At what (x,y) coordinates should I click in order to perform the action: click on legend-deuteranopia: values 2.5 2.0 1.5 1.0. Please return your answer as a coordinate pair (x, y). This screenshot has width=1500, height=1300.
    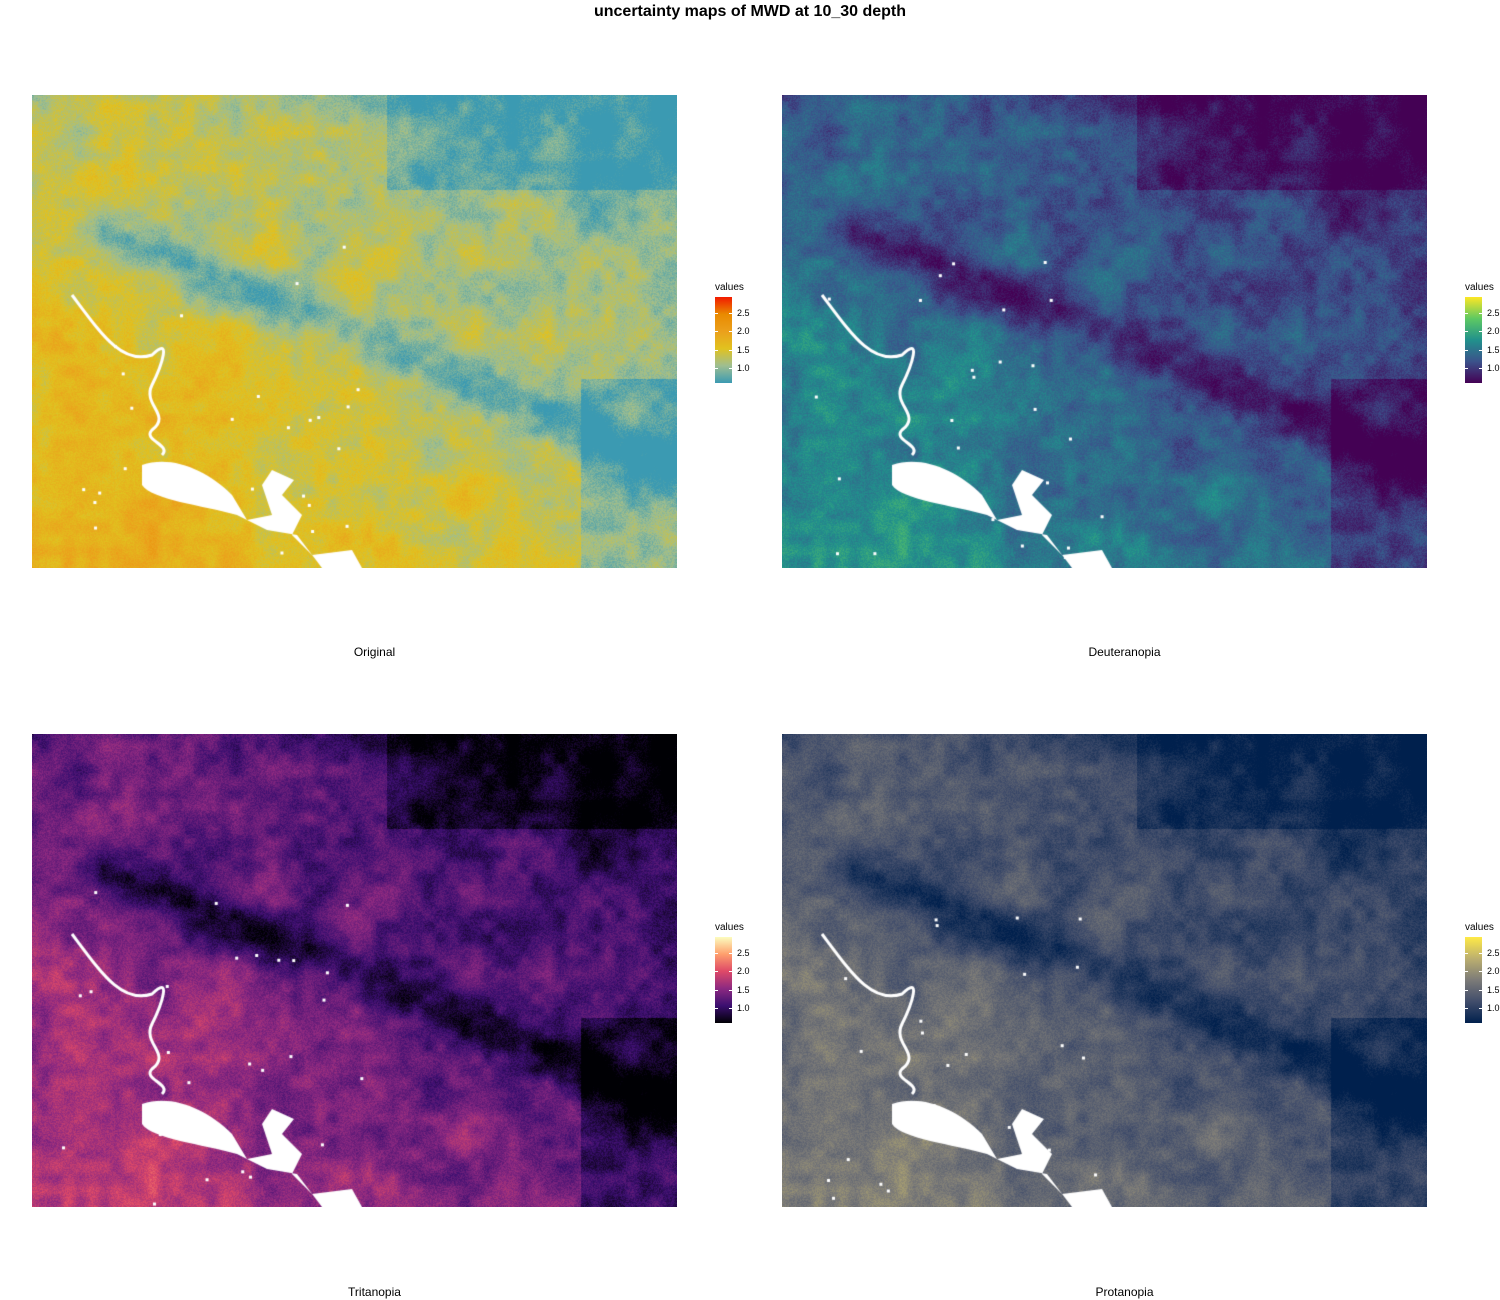
    Looking at the image, I should click on (1482, 337).